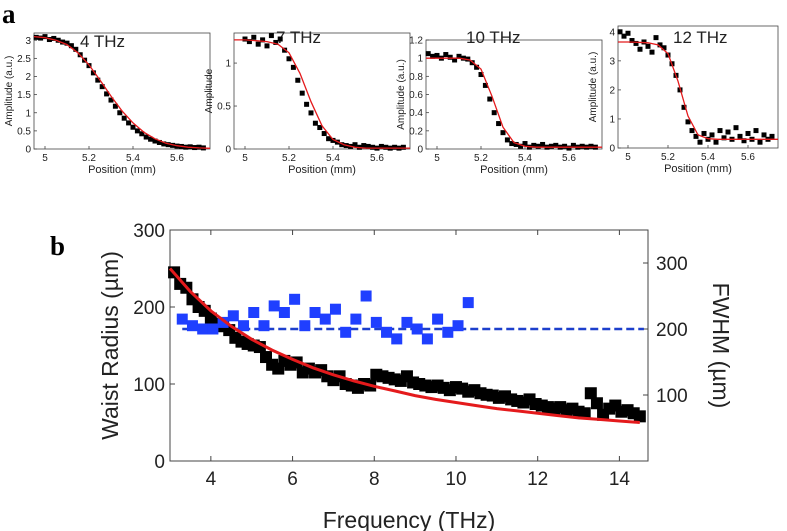 The height and width of the screenshot is (531, 787). What do you see at coordinates (9, 14) in the screenshot?
I see `panel-a-label: a` at bounding box center [9, 14].